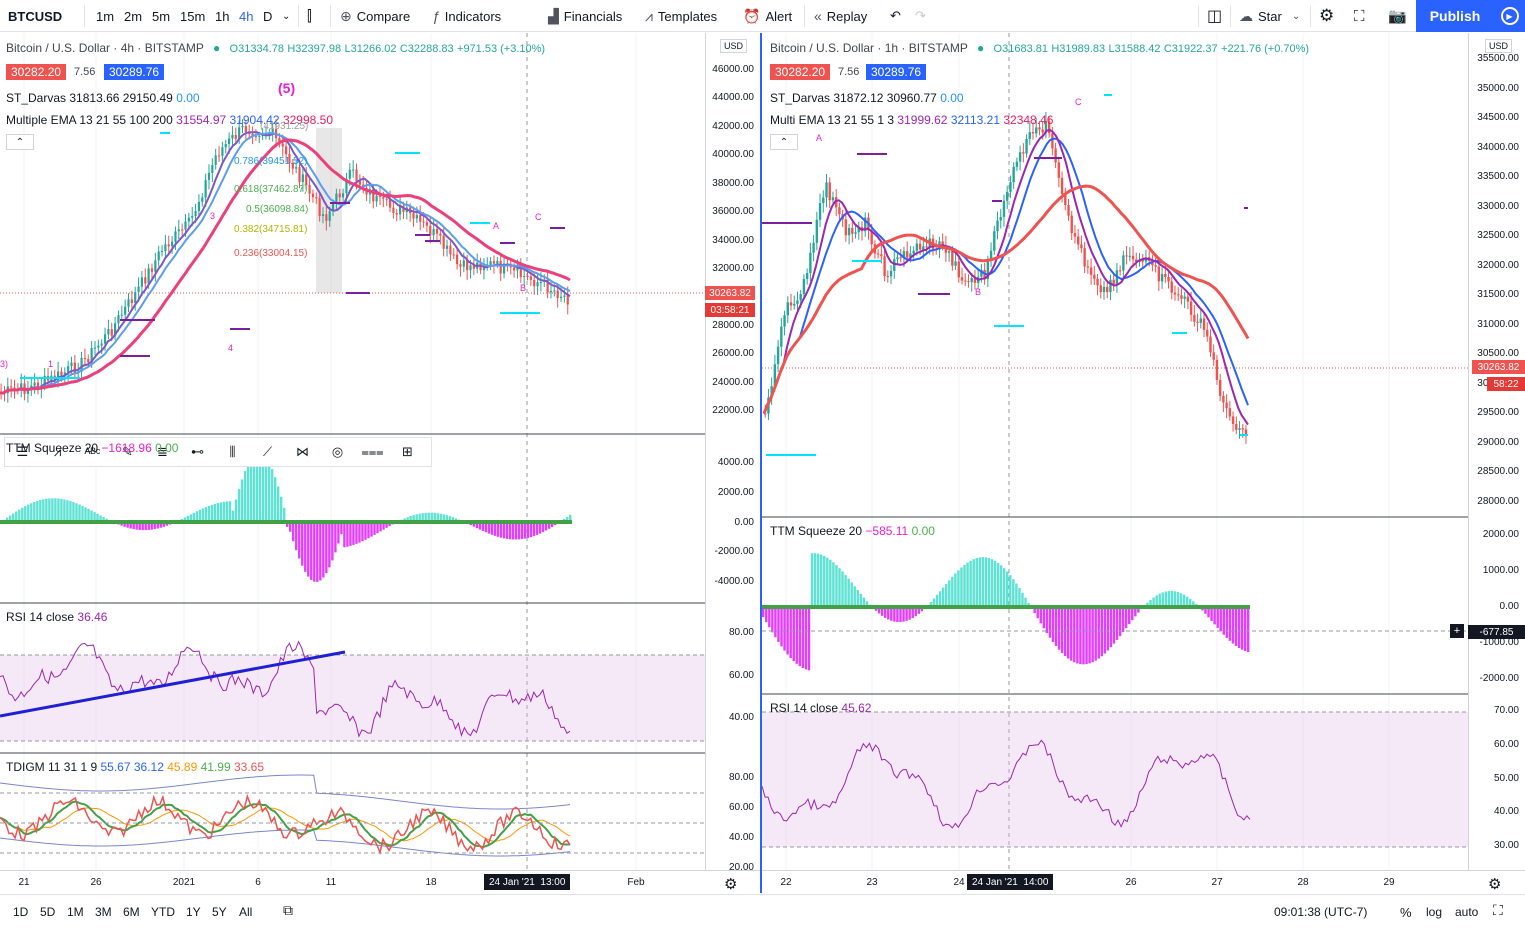  Describe the element at coordinates (105, 16) in the screenshot. I see `interval-1m-button: 1m` at that location.